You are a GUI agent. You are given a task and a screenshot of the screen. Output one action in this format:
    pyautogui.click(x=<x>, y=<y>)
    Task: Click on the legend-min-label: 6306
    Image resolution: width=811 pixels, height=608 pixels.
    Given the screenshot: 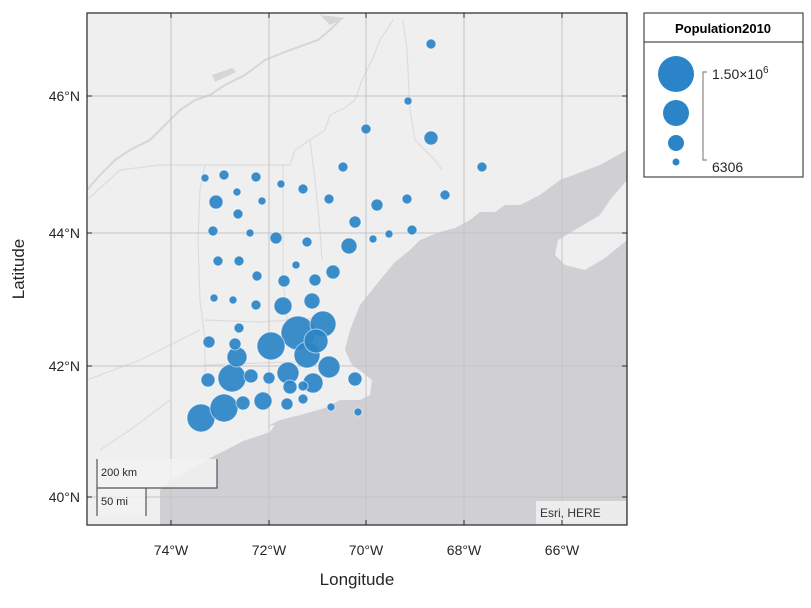 What is the action you would take?
    pyautogui.click(x=727, y=167)
    